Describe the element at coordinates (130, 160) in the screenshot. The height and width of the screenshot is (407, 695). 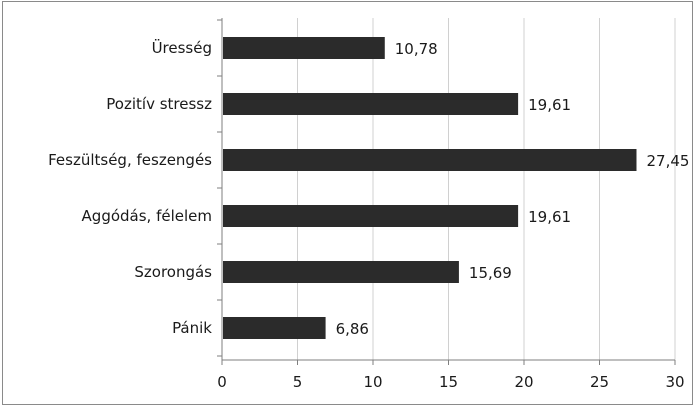
I see `category-label: Feszültség, feszengés` at that location.